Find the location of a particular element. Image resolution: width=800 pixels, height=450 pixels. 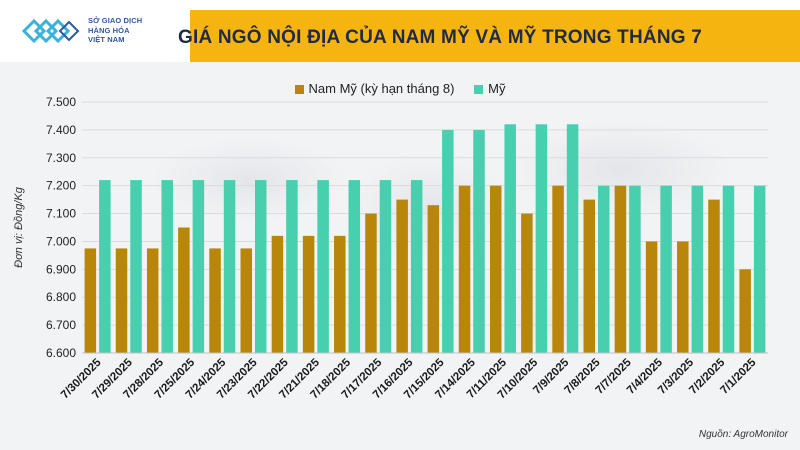

legend: Nam Mỹ (kỳ hạn tháng 8) Mỹ is located at coordinates (400, 89).